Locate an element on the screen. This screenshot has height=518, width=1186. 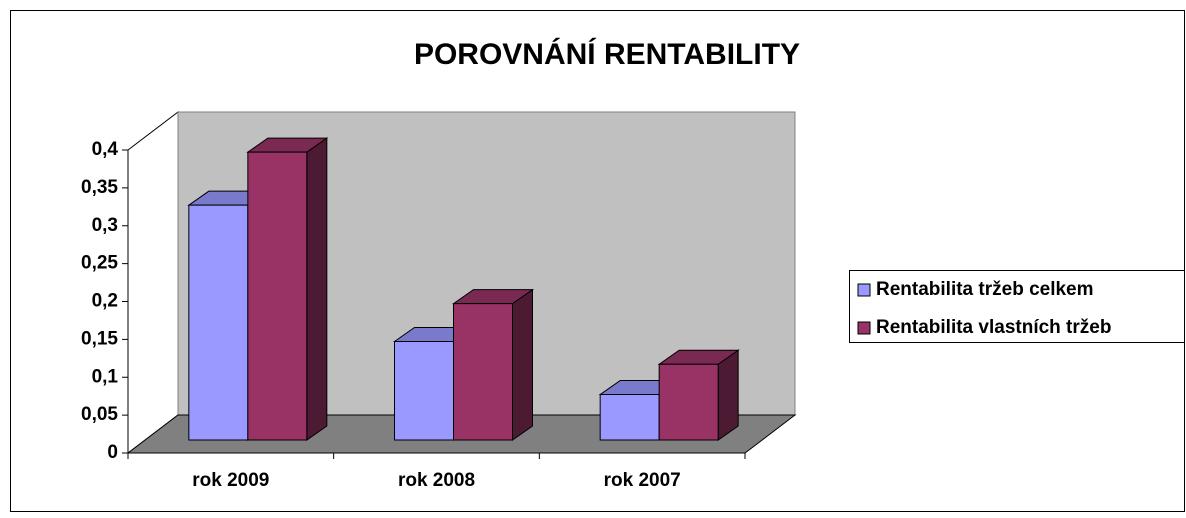
y-tick-label: 0,15 is located at coordinates (99, 338).